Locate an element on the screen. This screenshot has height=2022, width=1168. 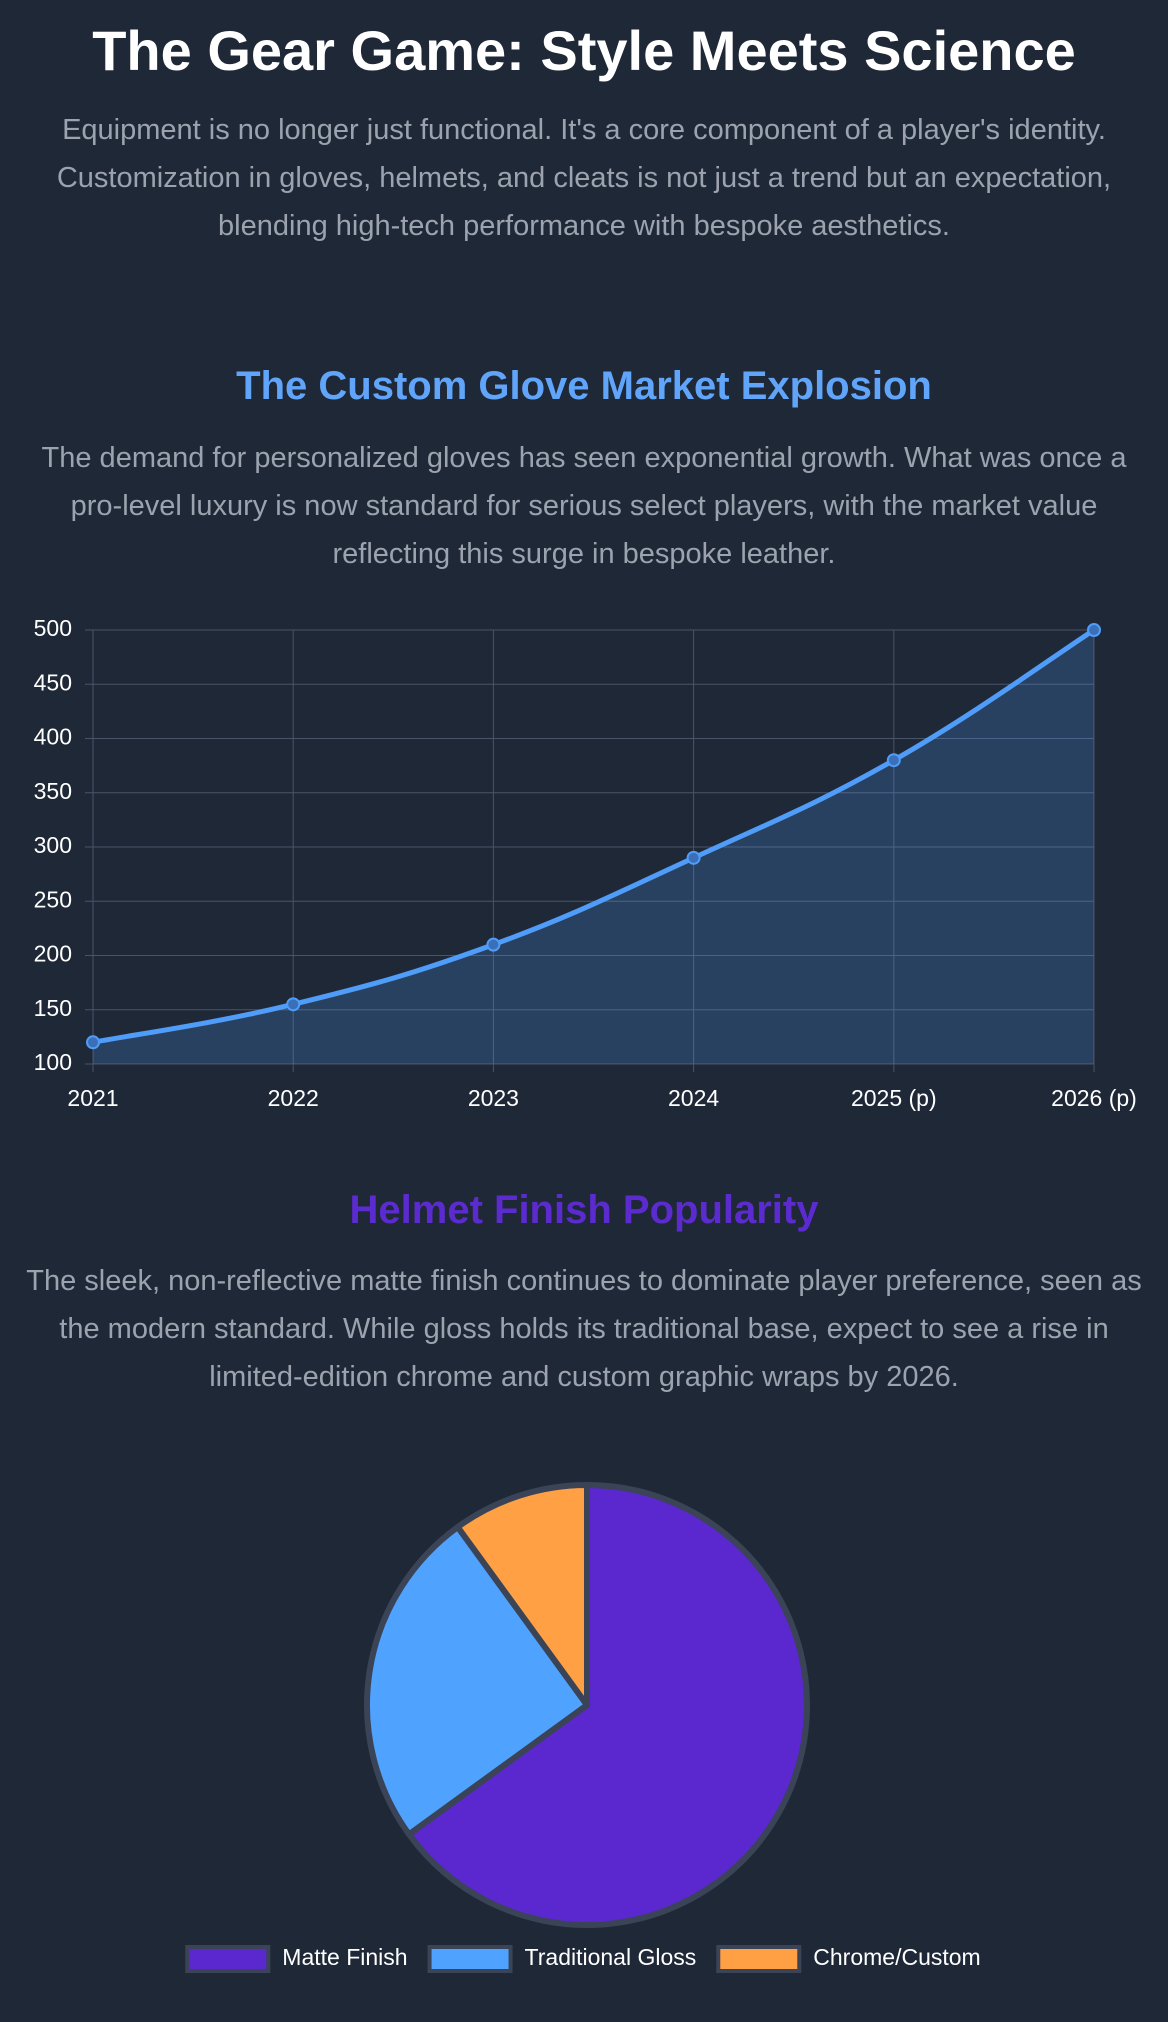
page-title: The Gear Game: Style Meets Science is located at coordinates (584, 50).